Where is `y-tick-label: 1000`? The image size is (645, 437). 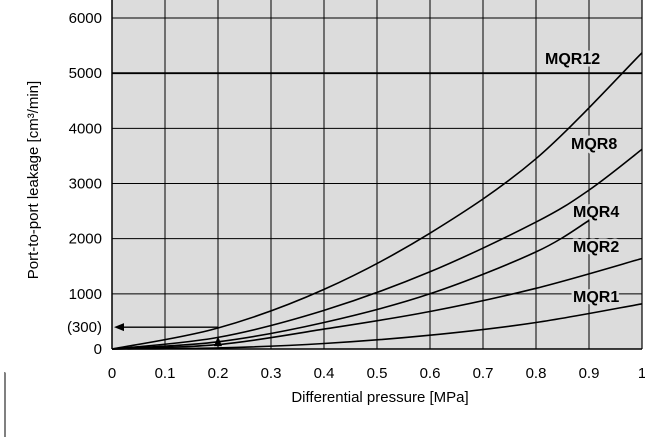
y-tick-label: 1000 is located at coordinates (85, 294).